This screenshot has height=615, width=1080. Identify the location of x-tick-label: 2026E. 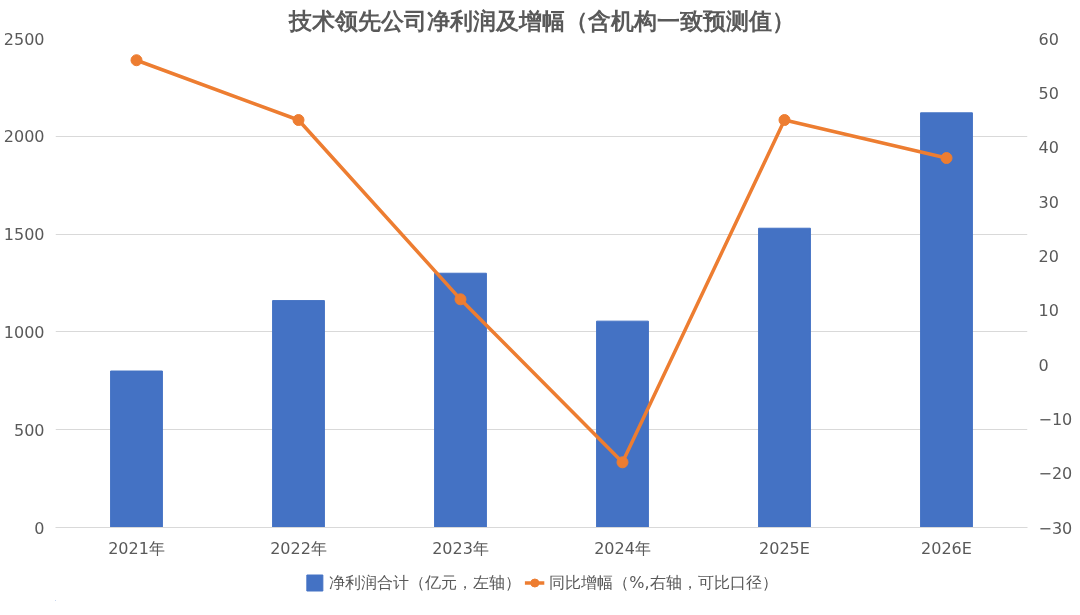
(946, 548).